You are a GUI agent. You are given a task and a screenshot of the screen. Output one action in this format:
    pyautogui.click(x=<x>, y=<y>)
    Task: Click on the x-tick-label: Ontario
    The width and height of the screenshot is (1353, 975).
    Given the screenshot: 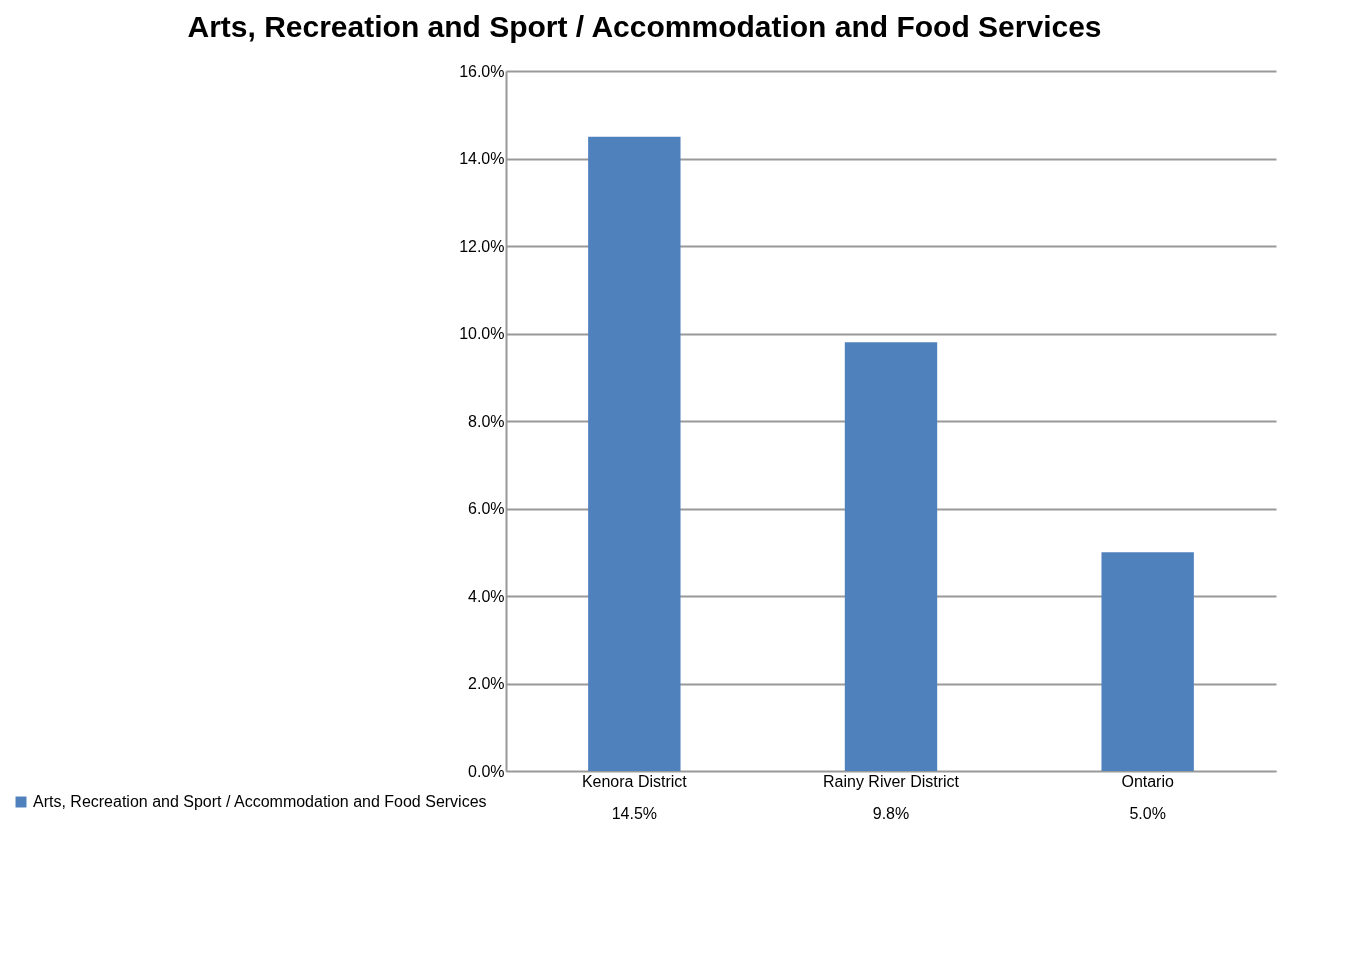 What is the action you would take?
    pyautogui.click(x=1147, y=781)
    